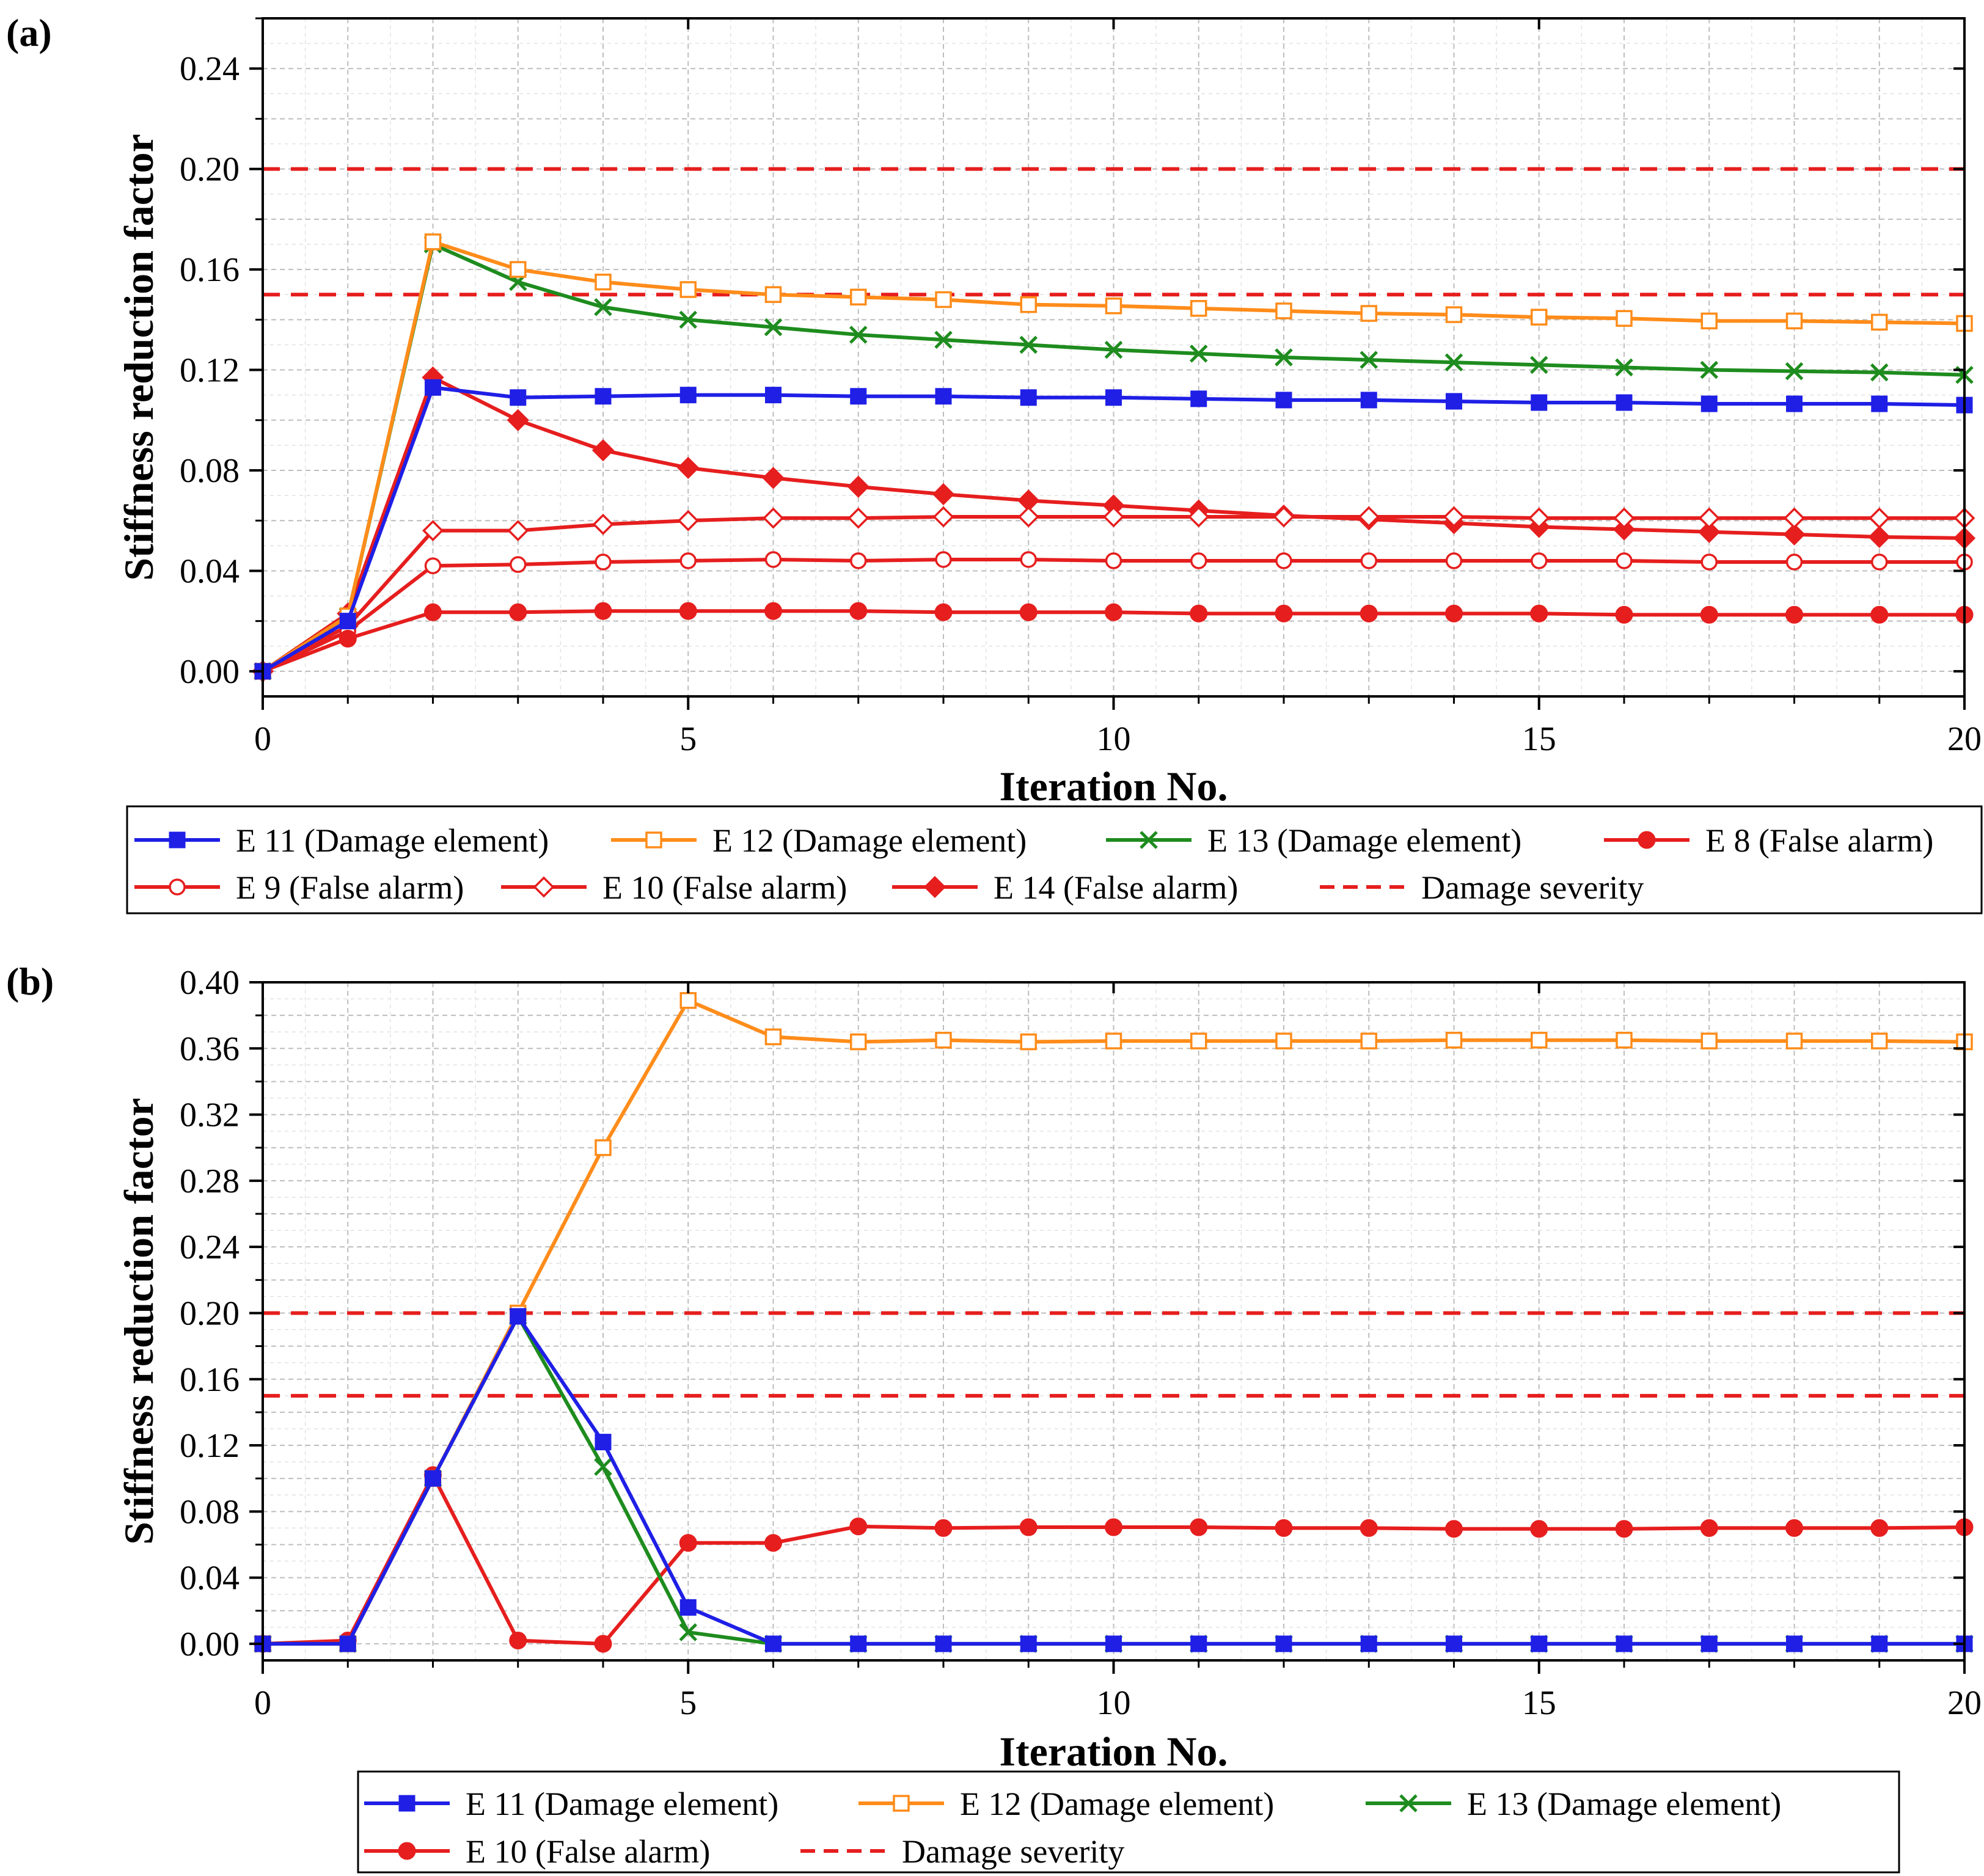 The height and width of the screenshot is (1876, 1984). What do you see at coordinates (210, 1446) in the screenshot?
I see `y-tick-label: 0.12` at bounding box center [210, 1446].